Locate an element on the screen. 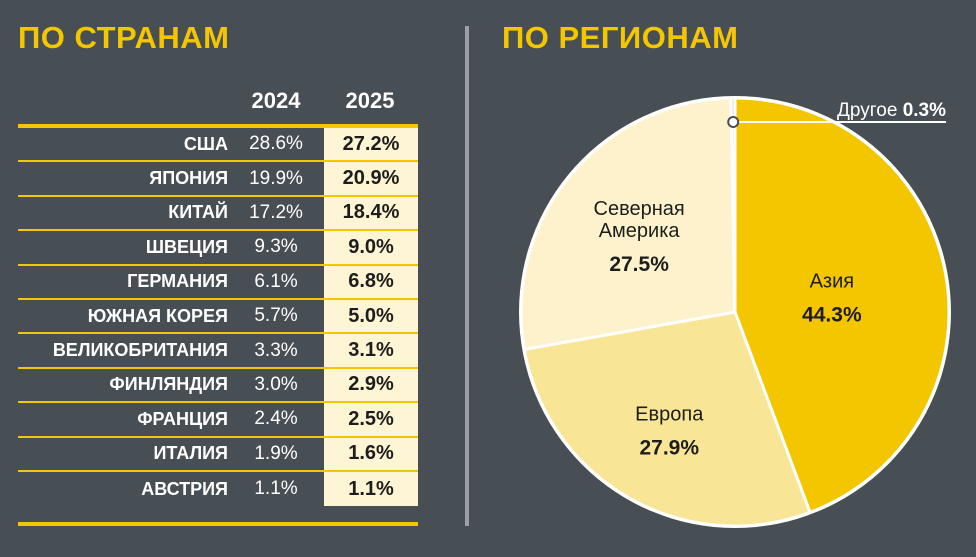 This screenshot has height=557, width=976. value-2025: 2.9% is located at coordinates (371, 385).